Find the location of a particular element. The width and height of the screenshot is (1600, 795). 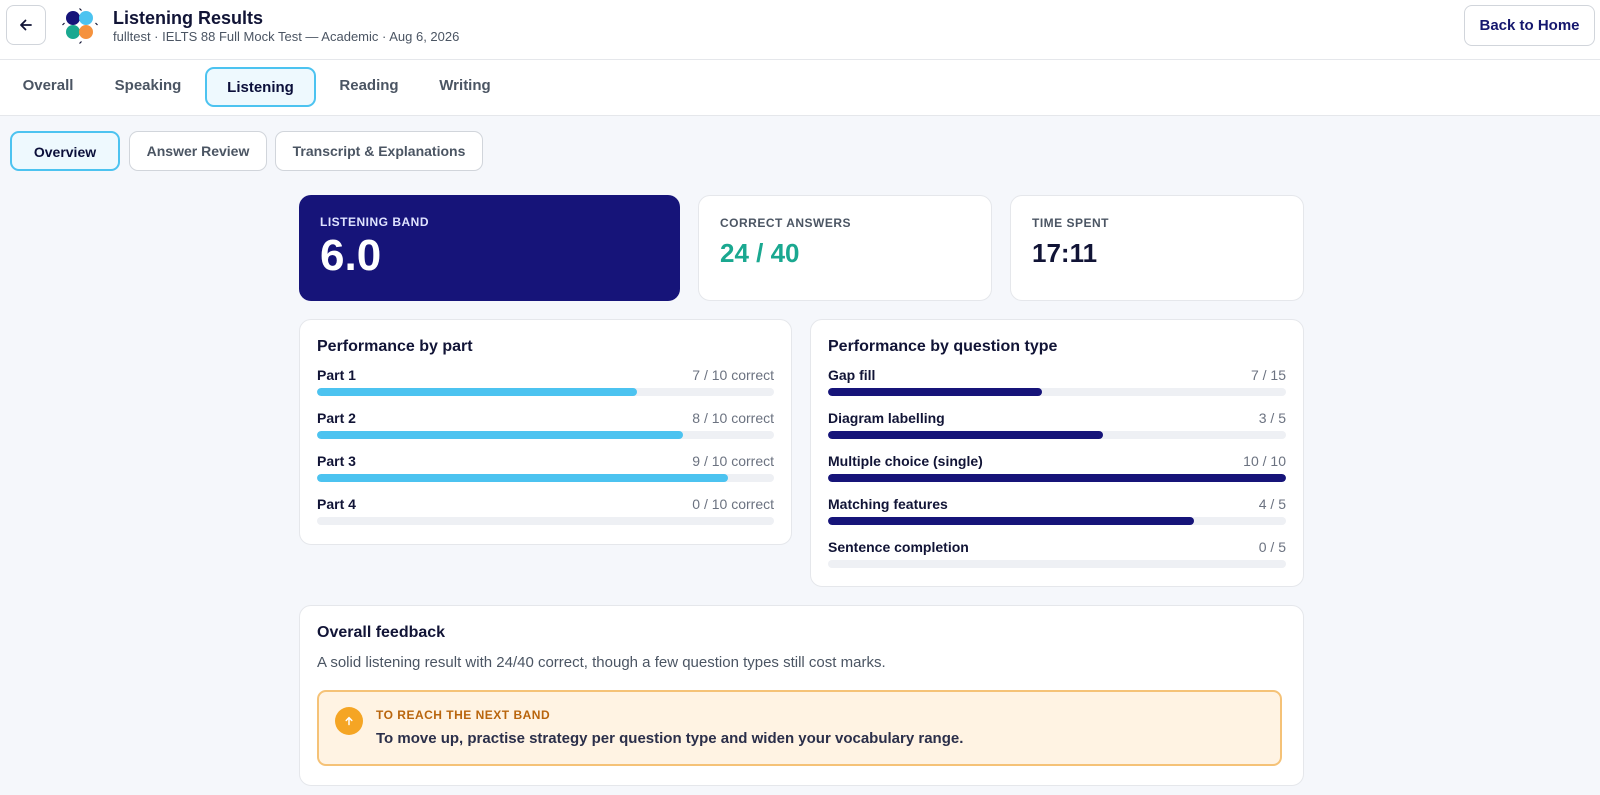

correct-answers-card: CORRECT ANSWERS 24 / 40 is located at coordinates (845, 248).